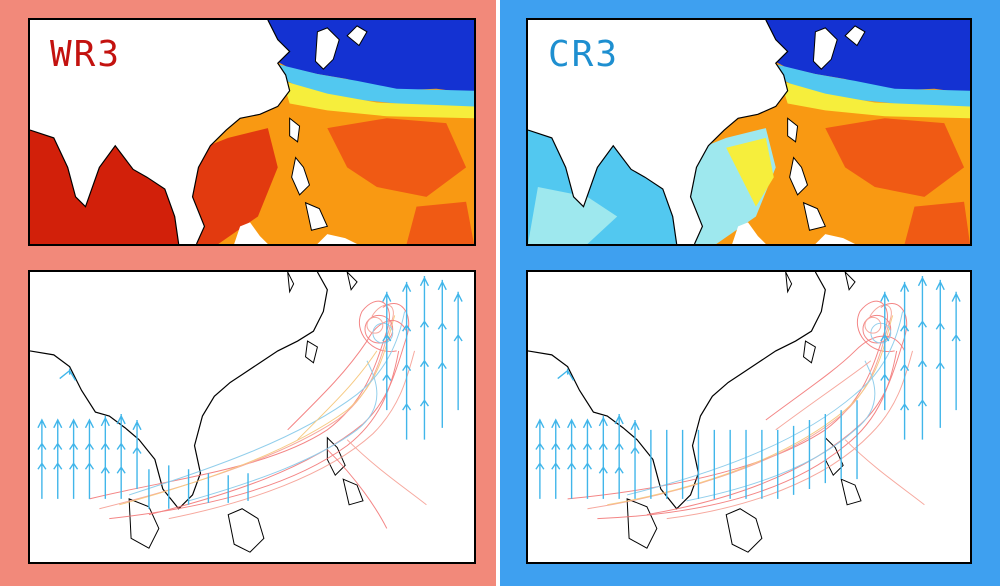 Image resolution: width=1000 pixels, height=586 pixels. I want to click on storm-tracks-warm, so click(258, 414).